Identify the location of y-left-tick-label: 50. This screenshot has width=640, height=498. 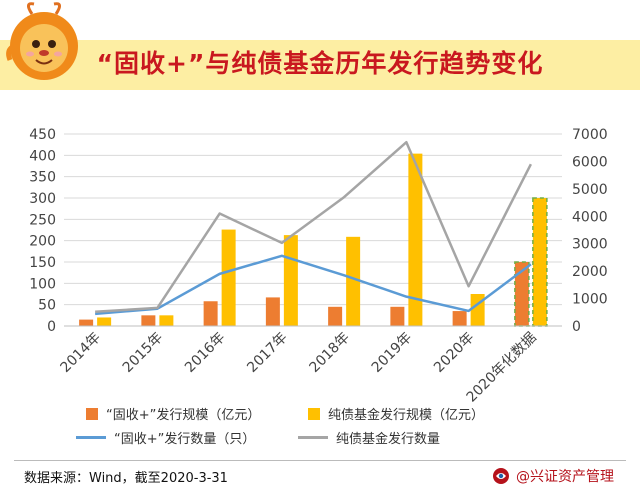
(47, 306).